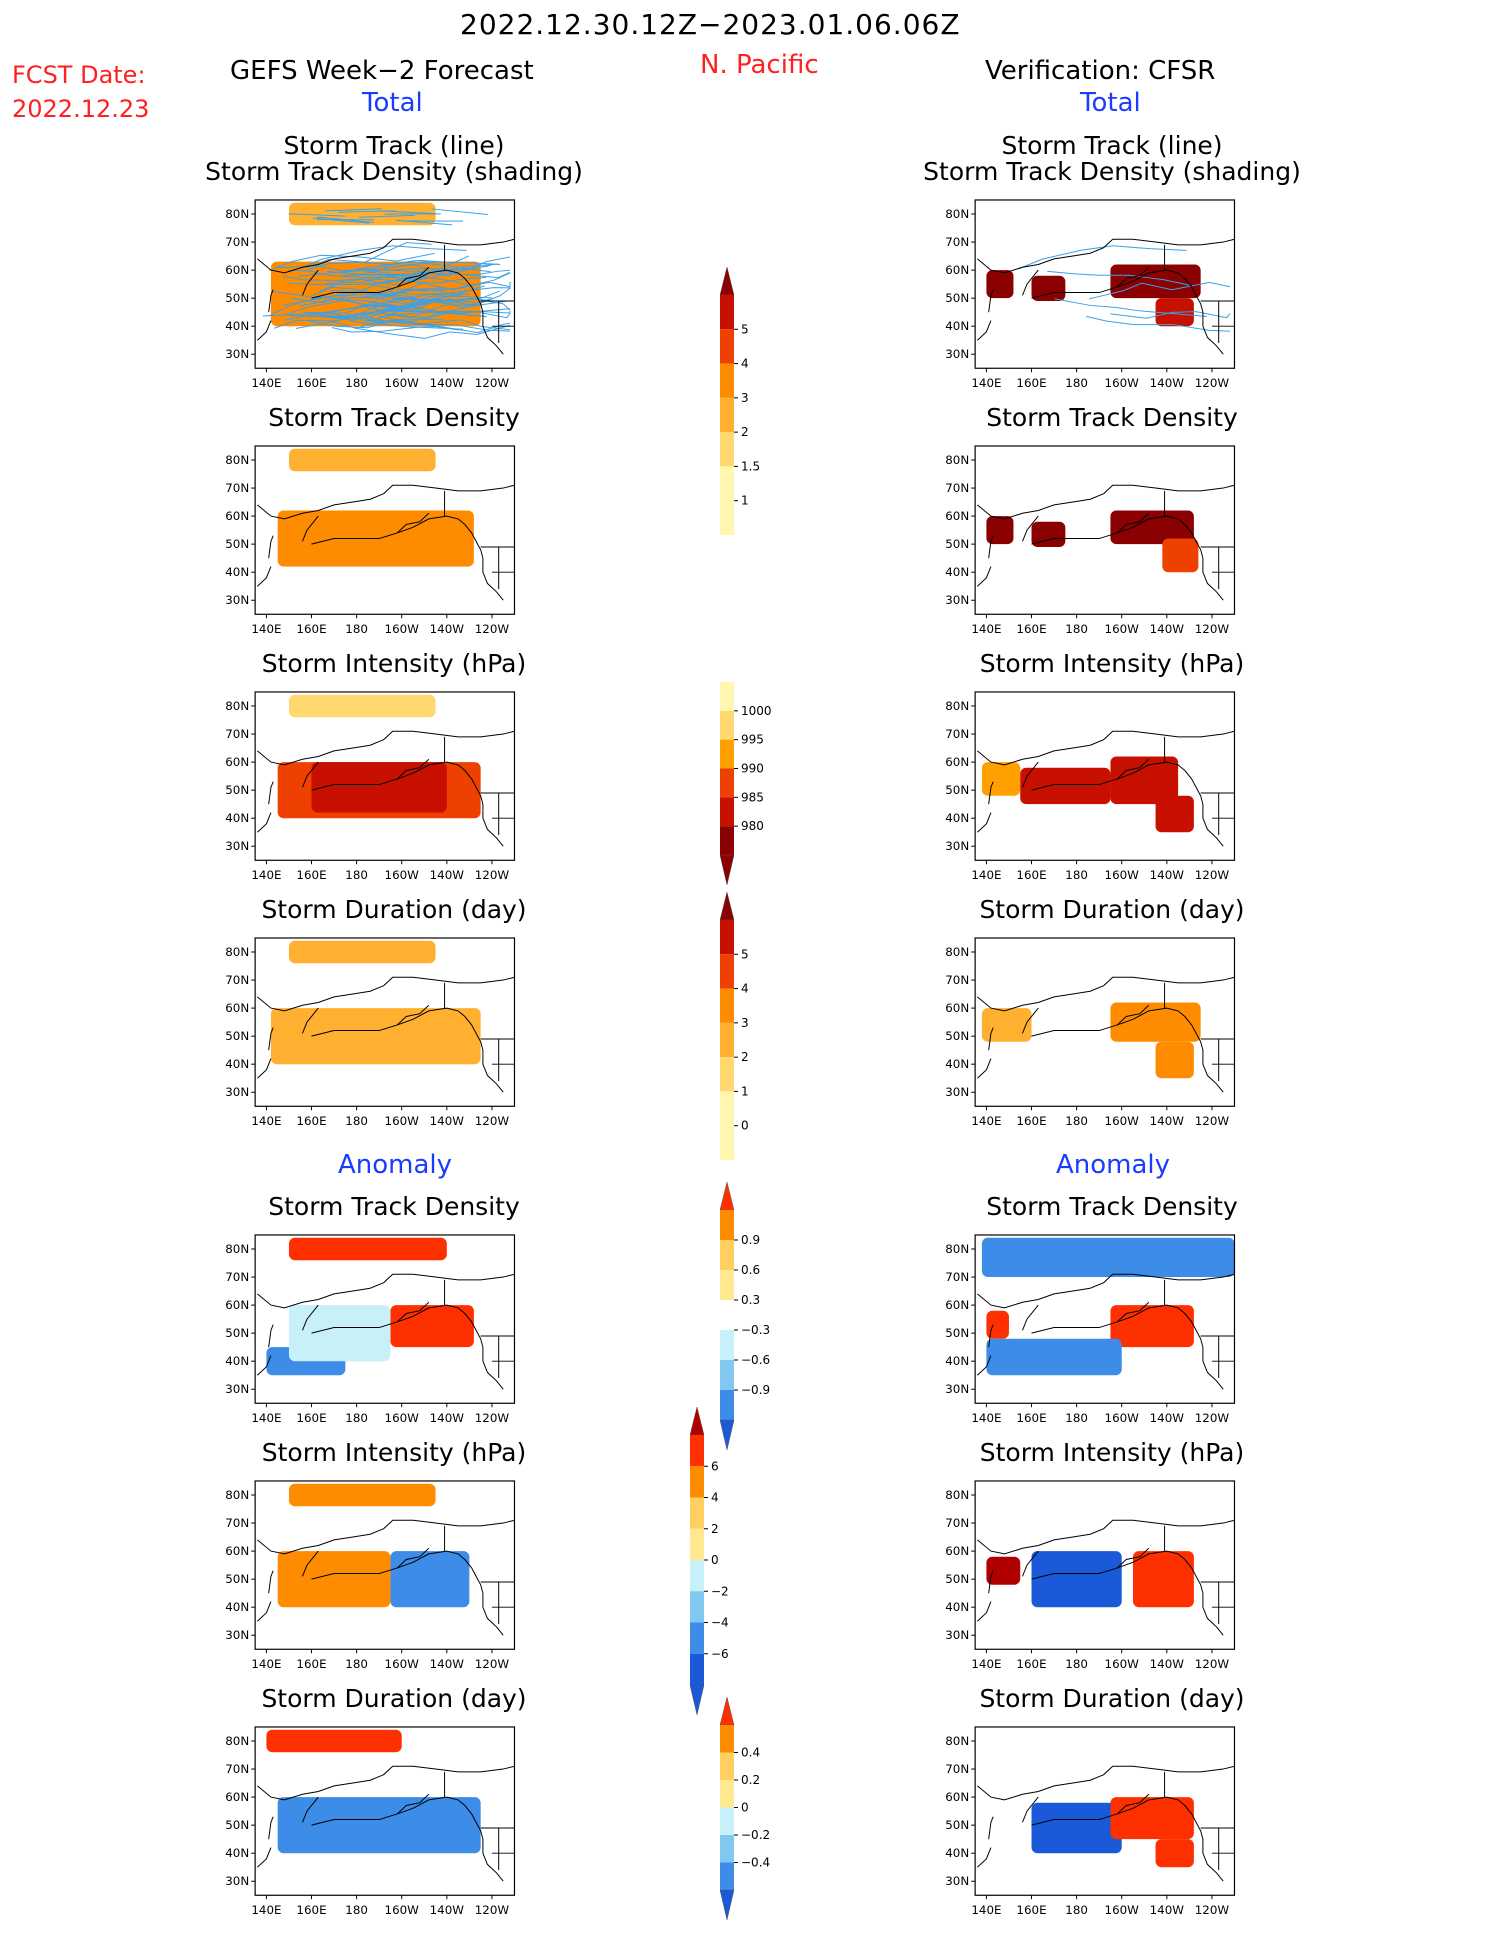 This screenshot has height=1934, width=1487. I want to click on colorbar-label: 0.6, so click(750, 1270).